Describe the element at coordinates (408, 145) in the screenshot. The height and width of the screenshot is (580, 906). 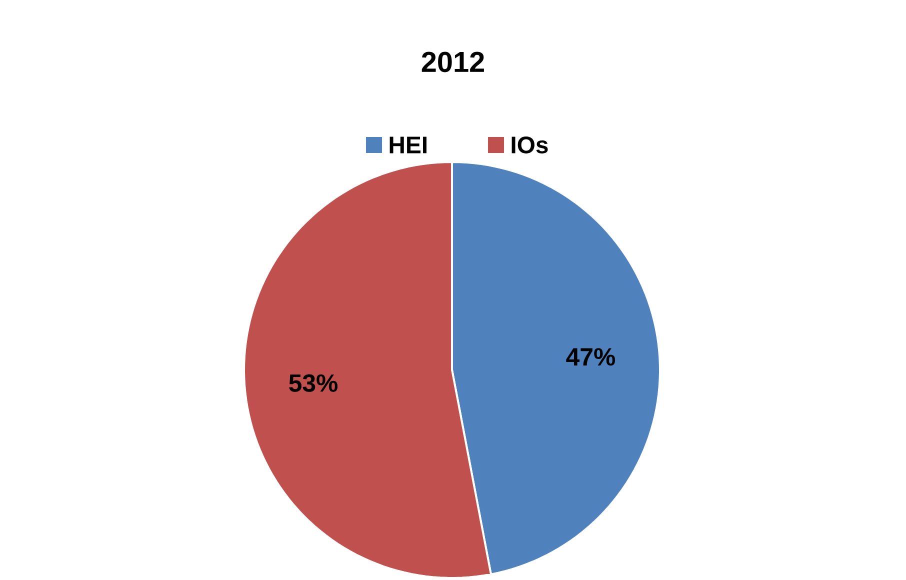
I see `legend-label: HEI` at that location.